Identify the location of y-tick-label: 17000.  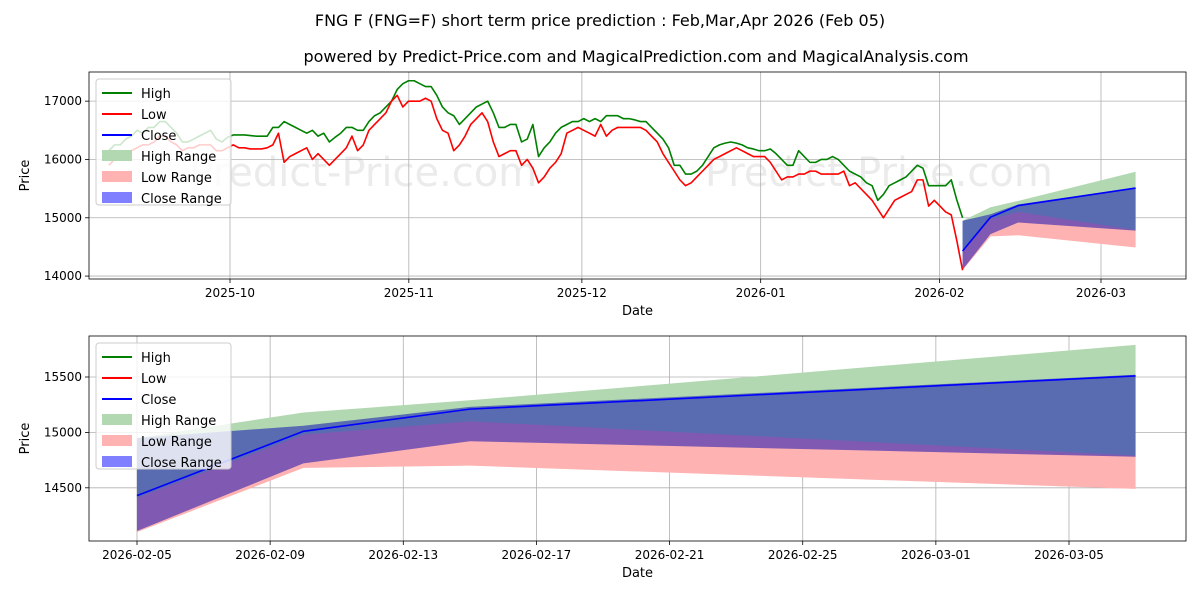
(63, 101).